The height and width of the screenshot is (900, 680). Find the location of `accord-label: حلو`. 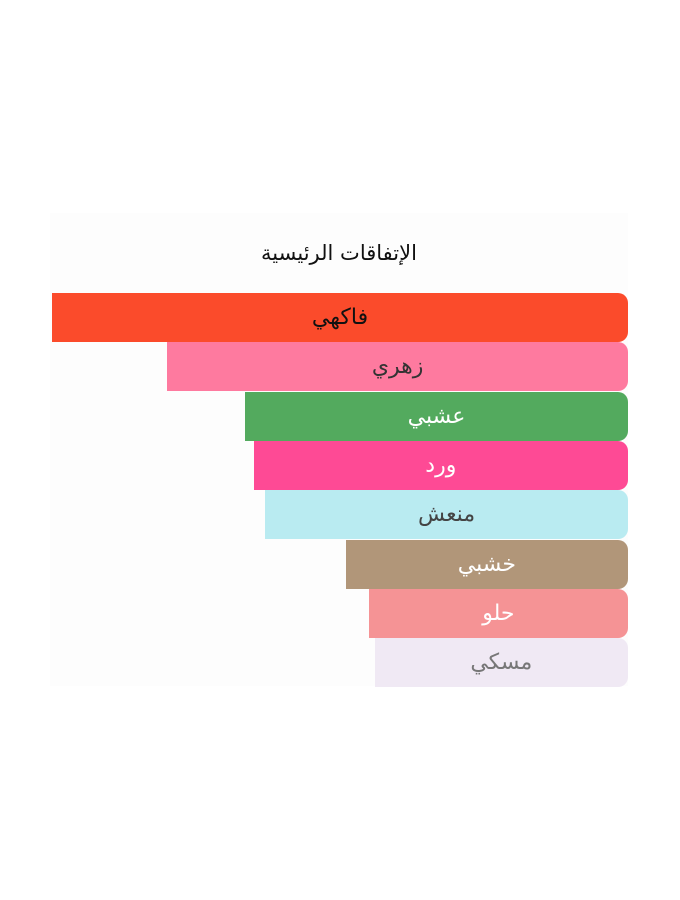

accord-label: حلو is located at coordinates (498, 613).